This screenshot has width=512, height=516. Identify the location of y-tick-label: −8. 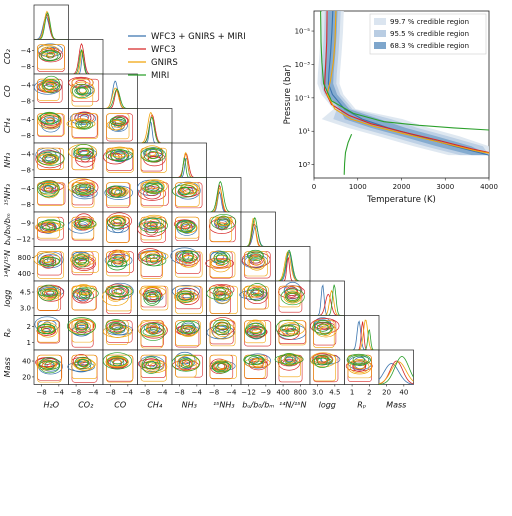
(26, 170).